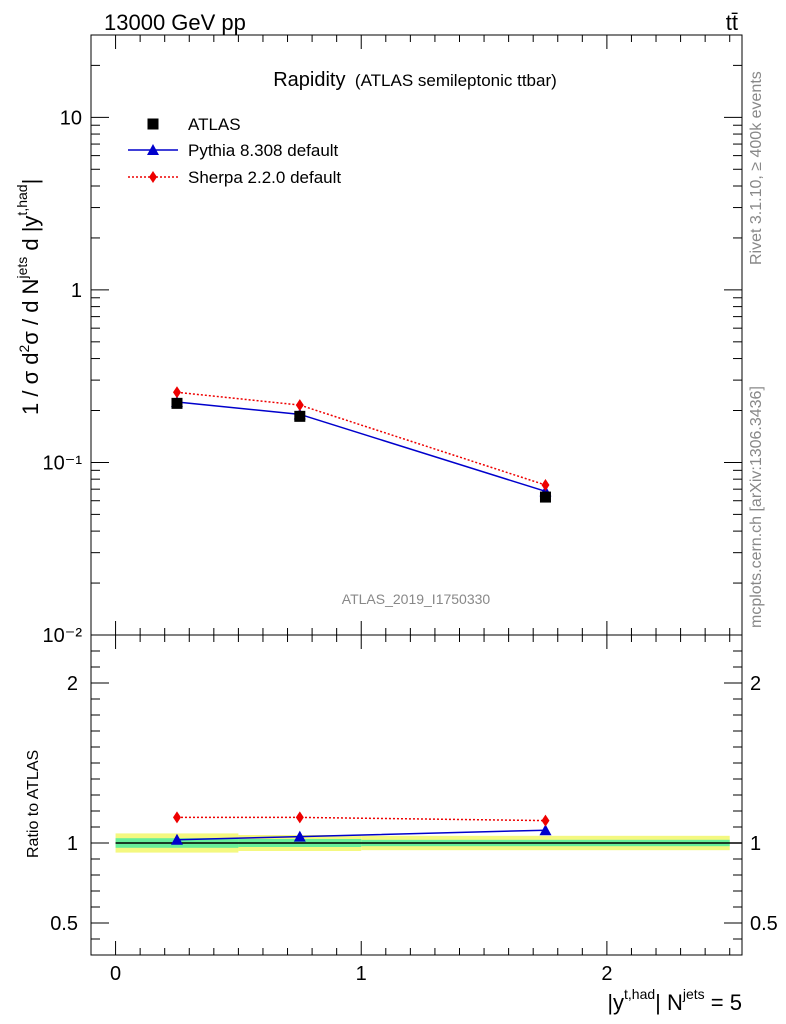 The height and width of the screenshot is (1024, 786). I want to click on chart-title-line: Rapidity (ATLAS semileptonic ttbar), so click(415, 80).